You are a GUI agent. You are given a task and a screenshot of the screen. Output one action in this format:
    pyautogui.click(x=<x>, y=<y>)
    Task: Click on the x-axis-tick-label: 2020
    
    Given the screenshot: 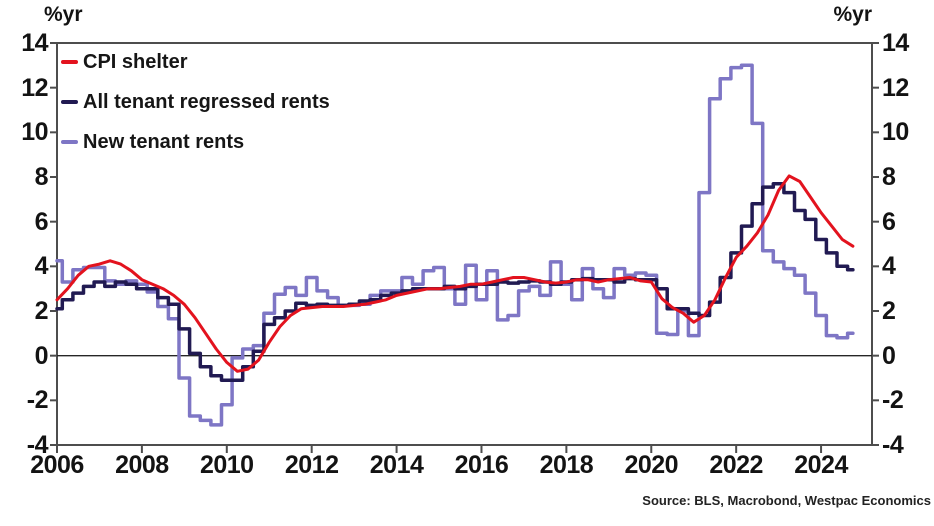 What is the action you would take?
    pyautogui.click(x=651, y=465)
    